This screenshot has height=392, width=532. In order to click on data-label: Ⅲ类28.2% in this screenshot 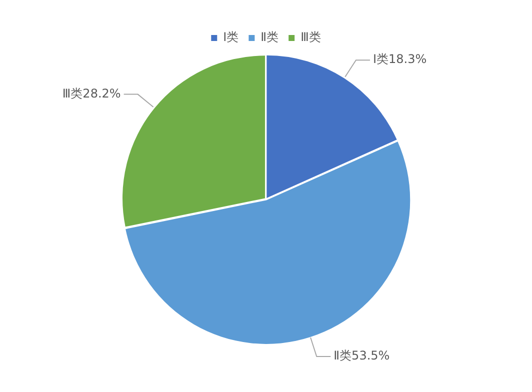, I will do `click(91, 93)`.